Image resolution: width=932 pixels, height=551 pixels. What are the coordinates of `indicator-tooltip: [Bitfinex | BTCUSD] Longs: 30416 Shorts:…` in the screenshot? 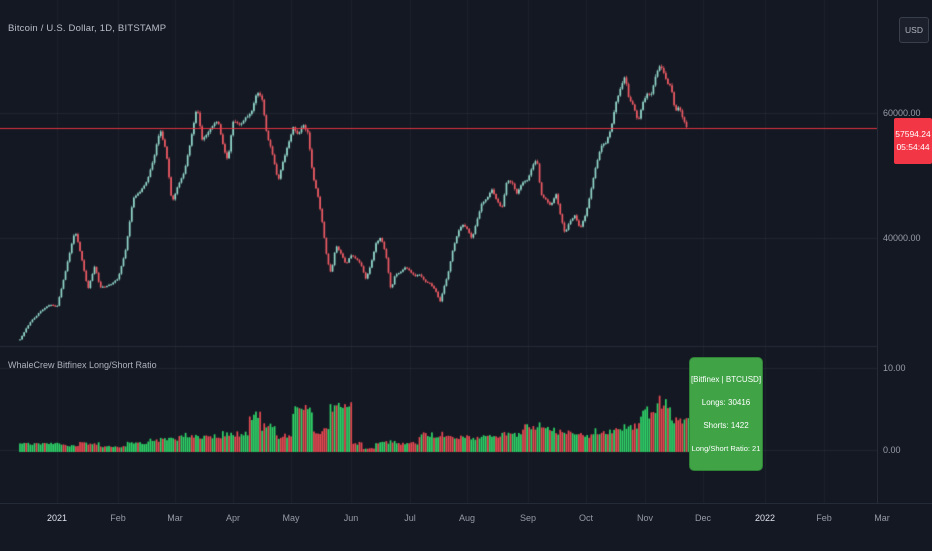 It's located at (726, 414).